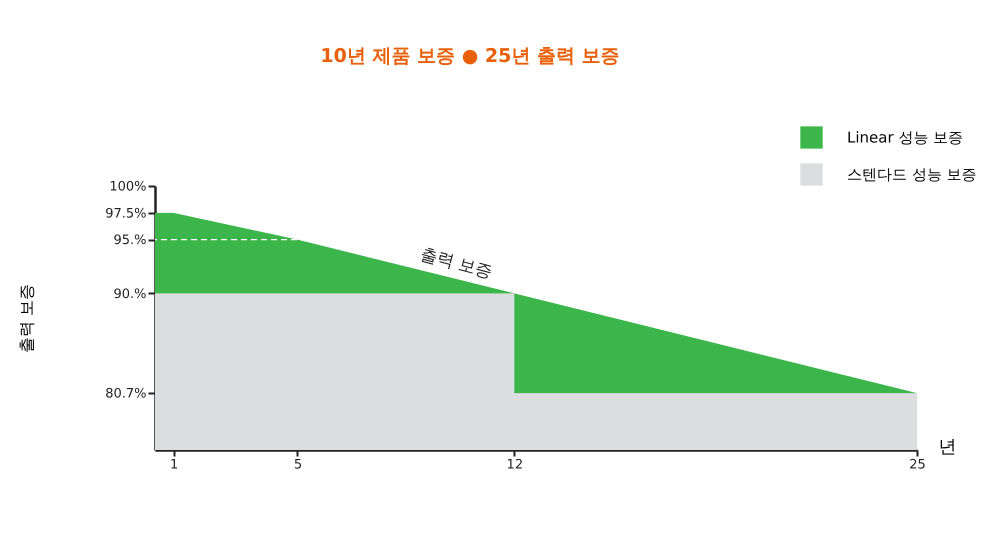 Image resolution: width=1000 pixels, height=546 pixels. Describe the element at coordinates (912, 175) in the screenshot. I see `legend-label: 스텐다드 성능 보증` at that location.